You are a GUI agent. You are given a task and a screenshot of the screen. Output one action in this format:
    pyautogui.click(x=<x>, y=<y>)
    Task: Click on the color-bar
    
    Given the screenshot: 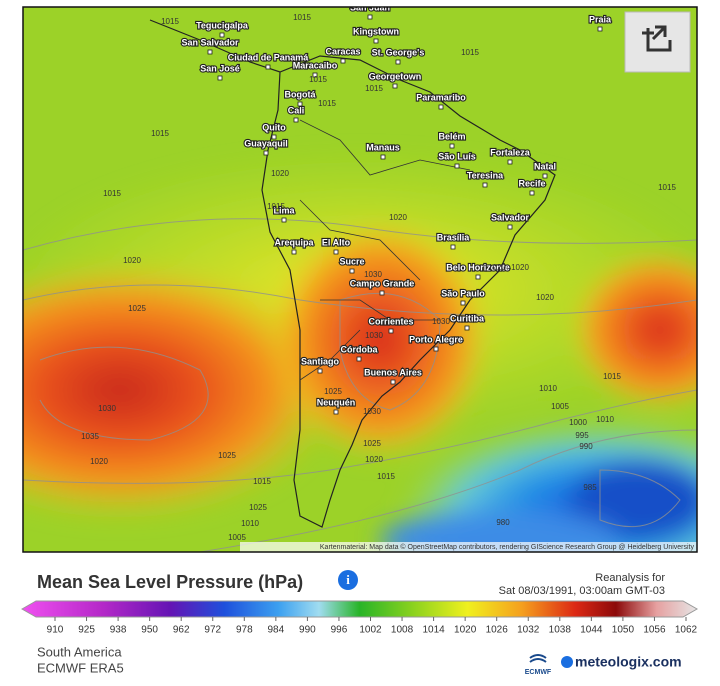 What is the action you would take?
    pyautogui.click(x=359, y=609)
    